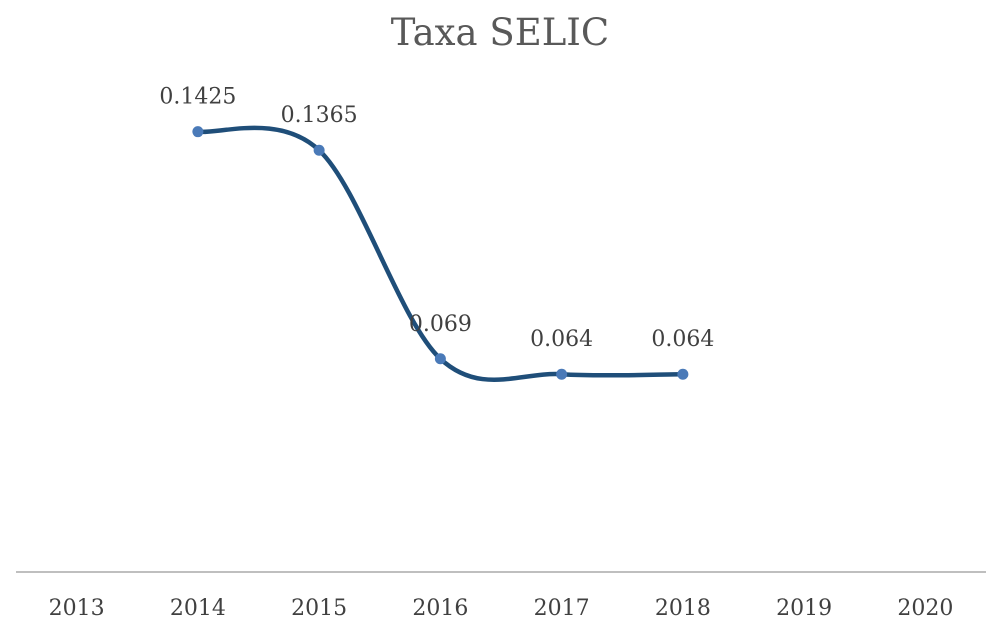 The image size is (1000, 627). What do you see at coordinates (198, 608) in the screenshot?
I see `x-tick-label: 2014` at bounding box center [198, 608].